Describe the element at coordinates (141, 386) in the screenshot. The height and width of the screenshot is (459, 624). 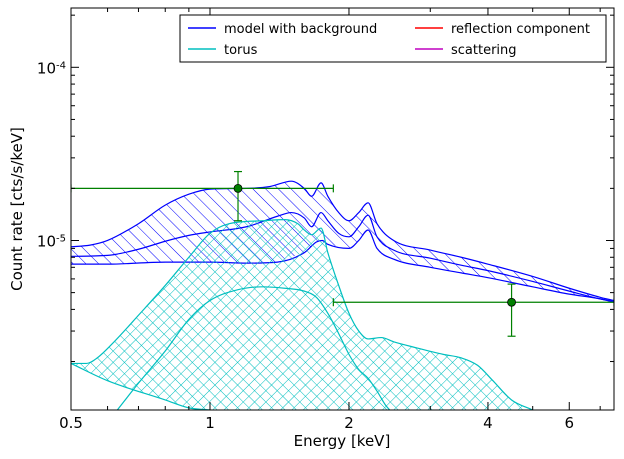
I see `torus-lower-line` at that location.